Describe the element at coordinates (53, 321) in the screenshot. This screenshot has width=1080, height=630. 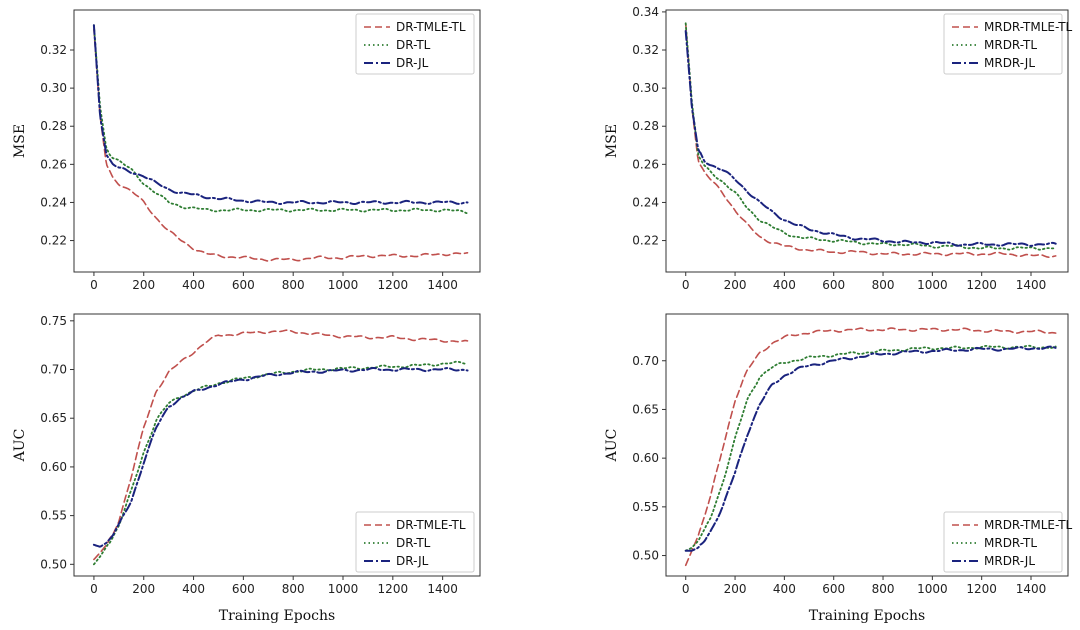
I see `y-tick-label: 0.75` at that location.